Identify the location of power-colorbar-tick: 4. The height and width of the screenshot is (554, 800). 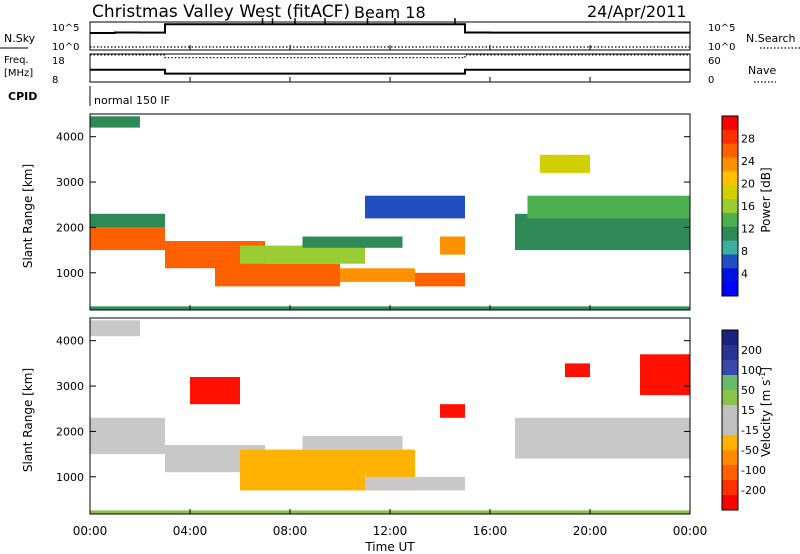
(744, 274).